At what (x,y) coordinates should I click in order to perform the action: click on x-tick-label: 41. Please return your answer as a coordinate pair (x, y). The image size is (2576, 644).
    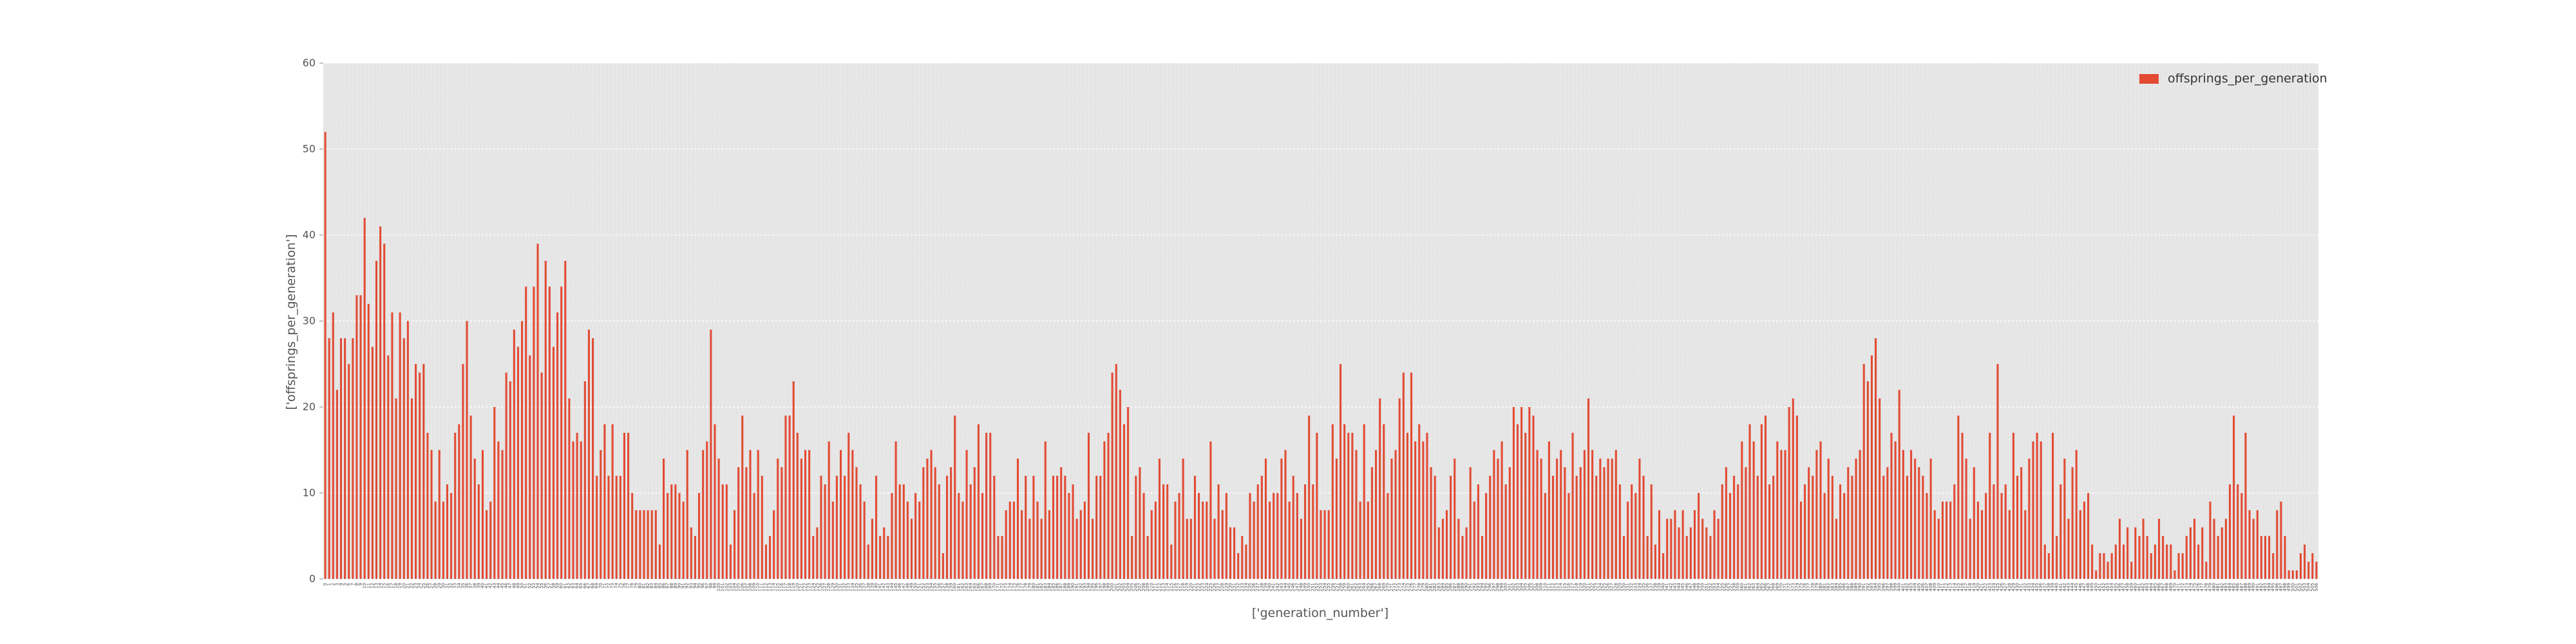
    Looking at the image, I should click on (486, 586).